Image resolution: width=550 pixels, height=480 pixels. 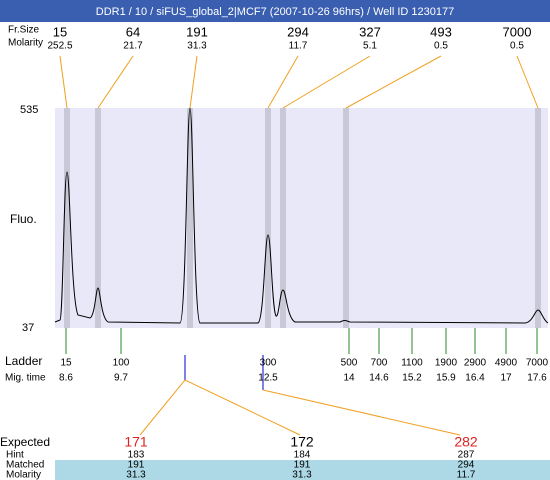 What do you see at coordinates (302, 442) in the screenshot?
I see `cell-expected: 172` at bounding box center [302, 442].